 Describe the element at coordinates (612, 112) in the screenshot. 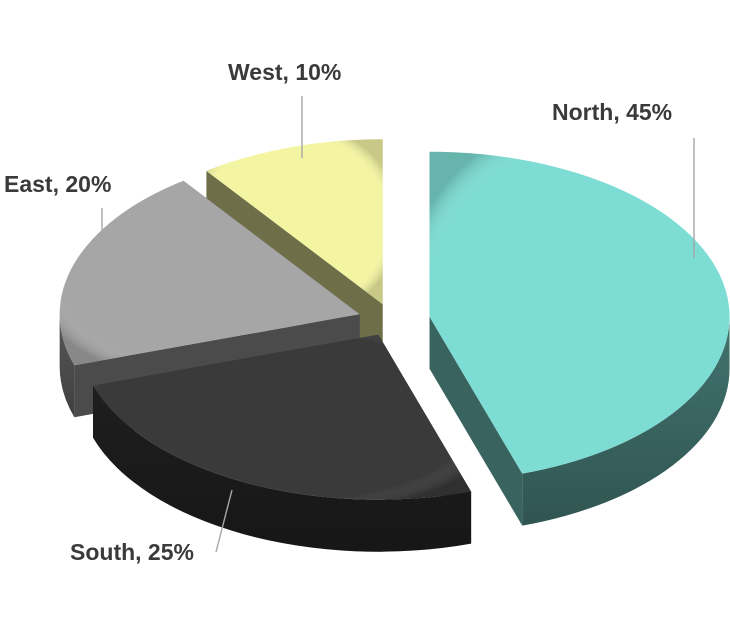

I see `data-label-north: North, 45%` at that location.